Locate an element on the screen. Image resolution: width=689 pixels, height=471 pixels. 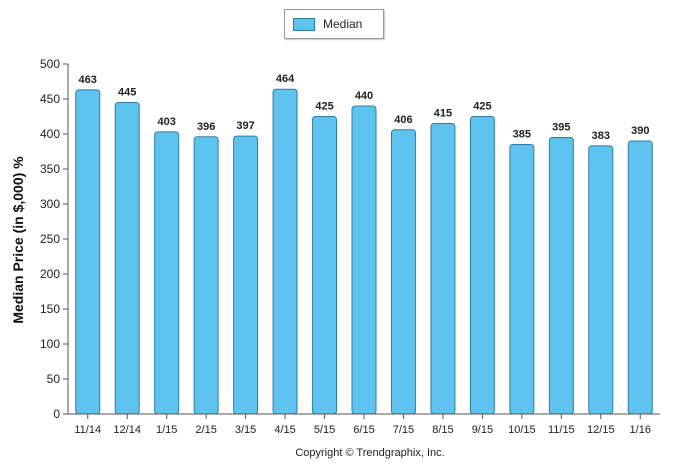
value-label: 396 is located at coordinates (206, 127).